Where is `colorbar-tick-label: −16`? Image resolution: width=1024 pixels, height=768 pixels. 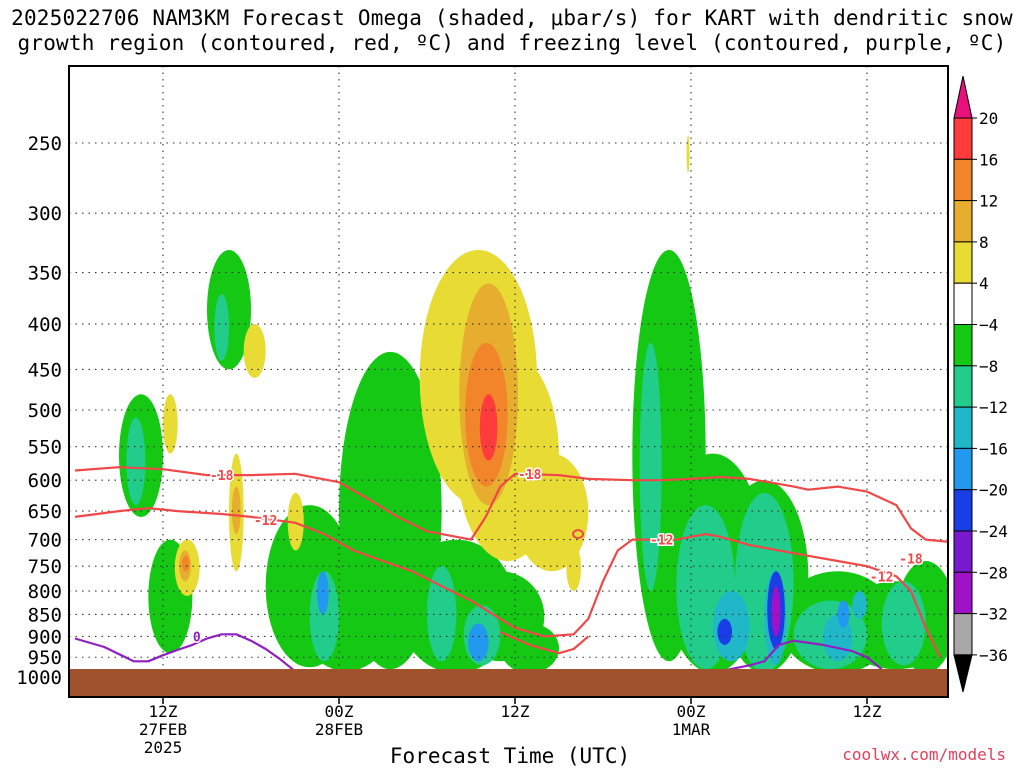
colorbar-tick-label: −16 is located at coordinates (993, 448).